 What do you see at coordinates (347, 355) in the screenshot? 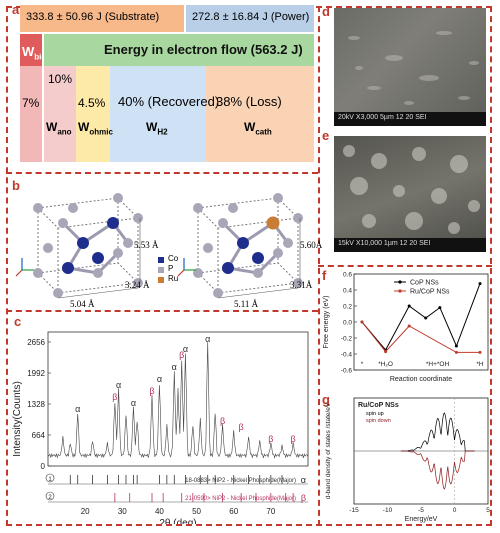
I see `f-ytick: -0.4` at bounding box center [347, 355].